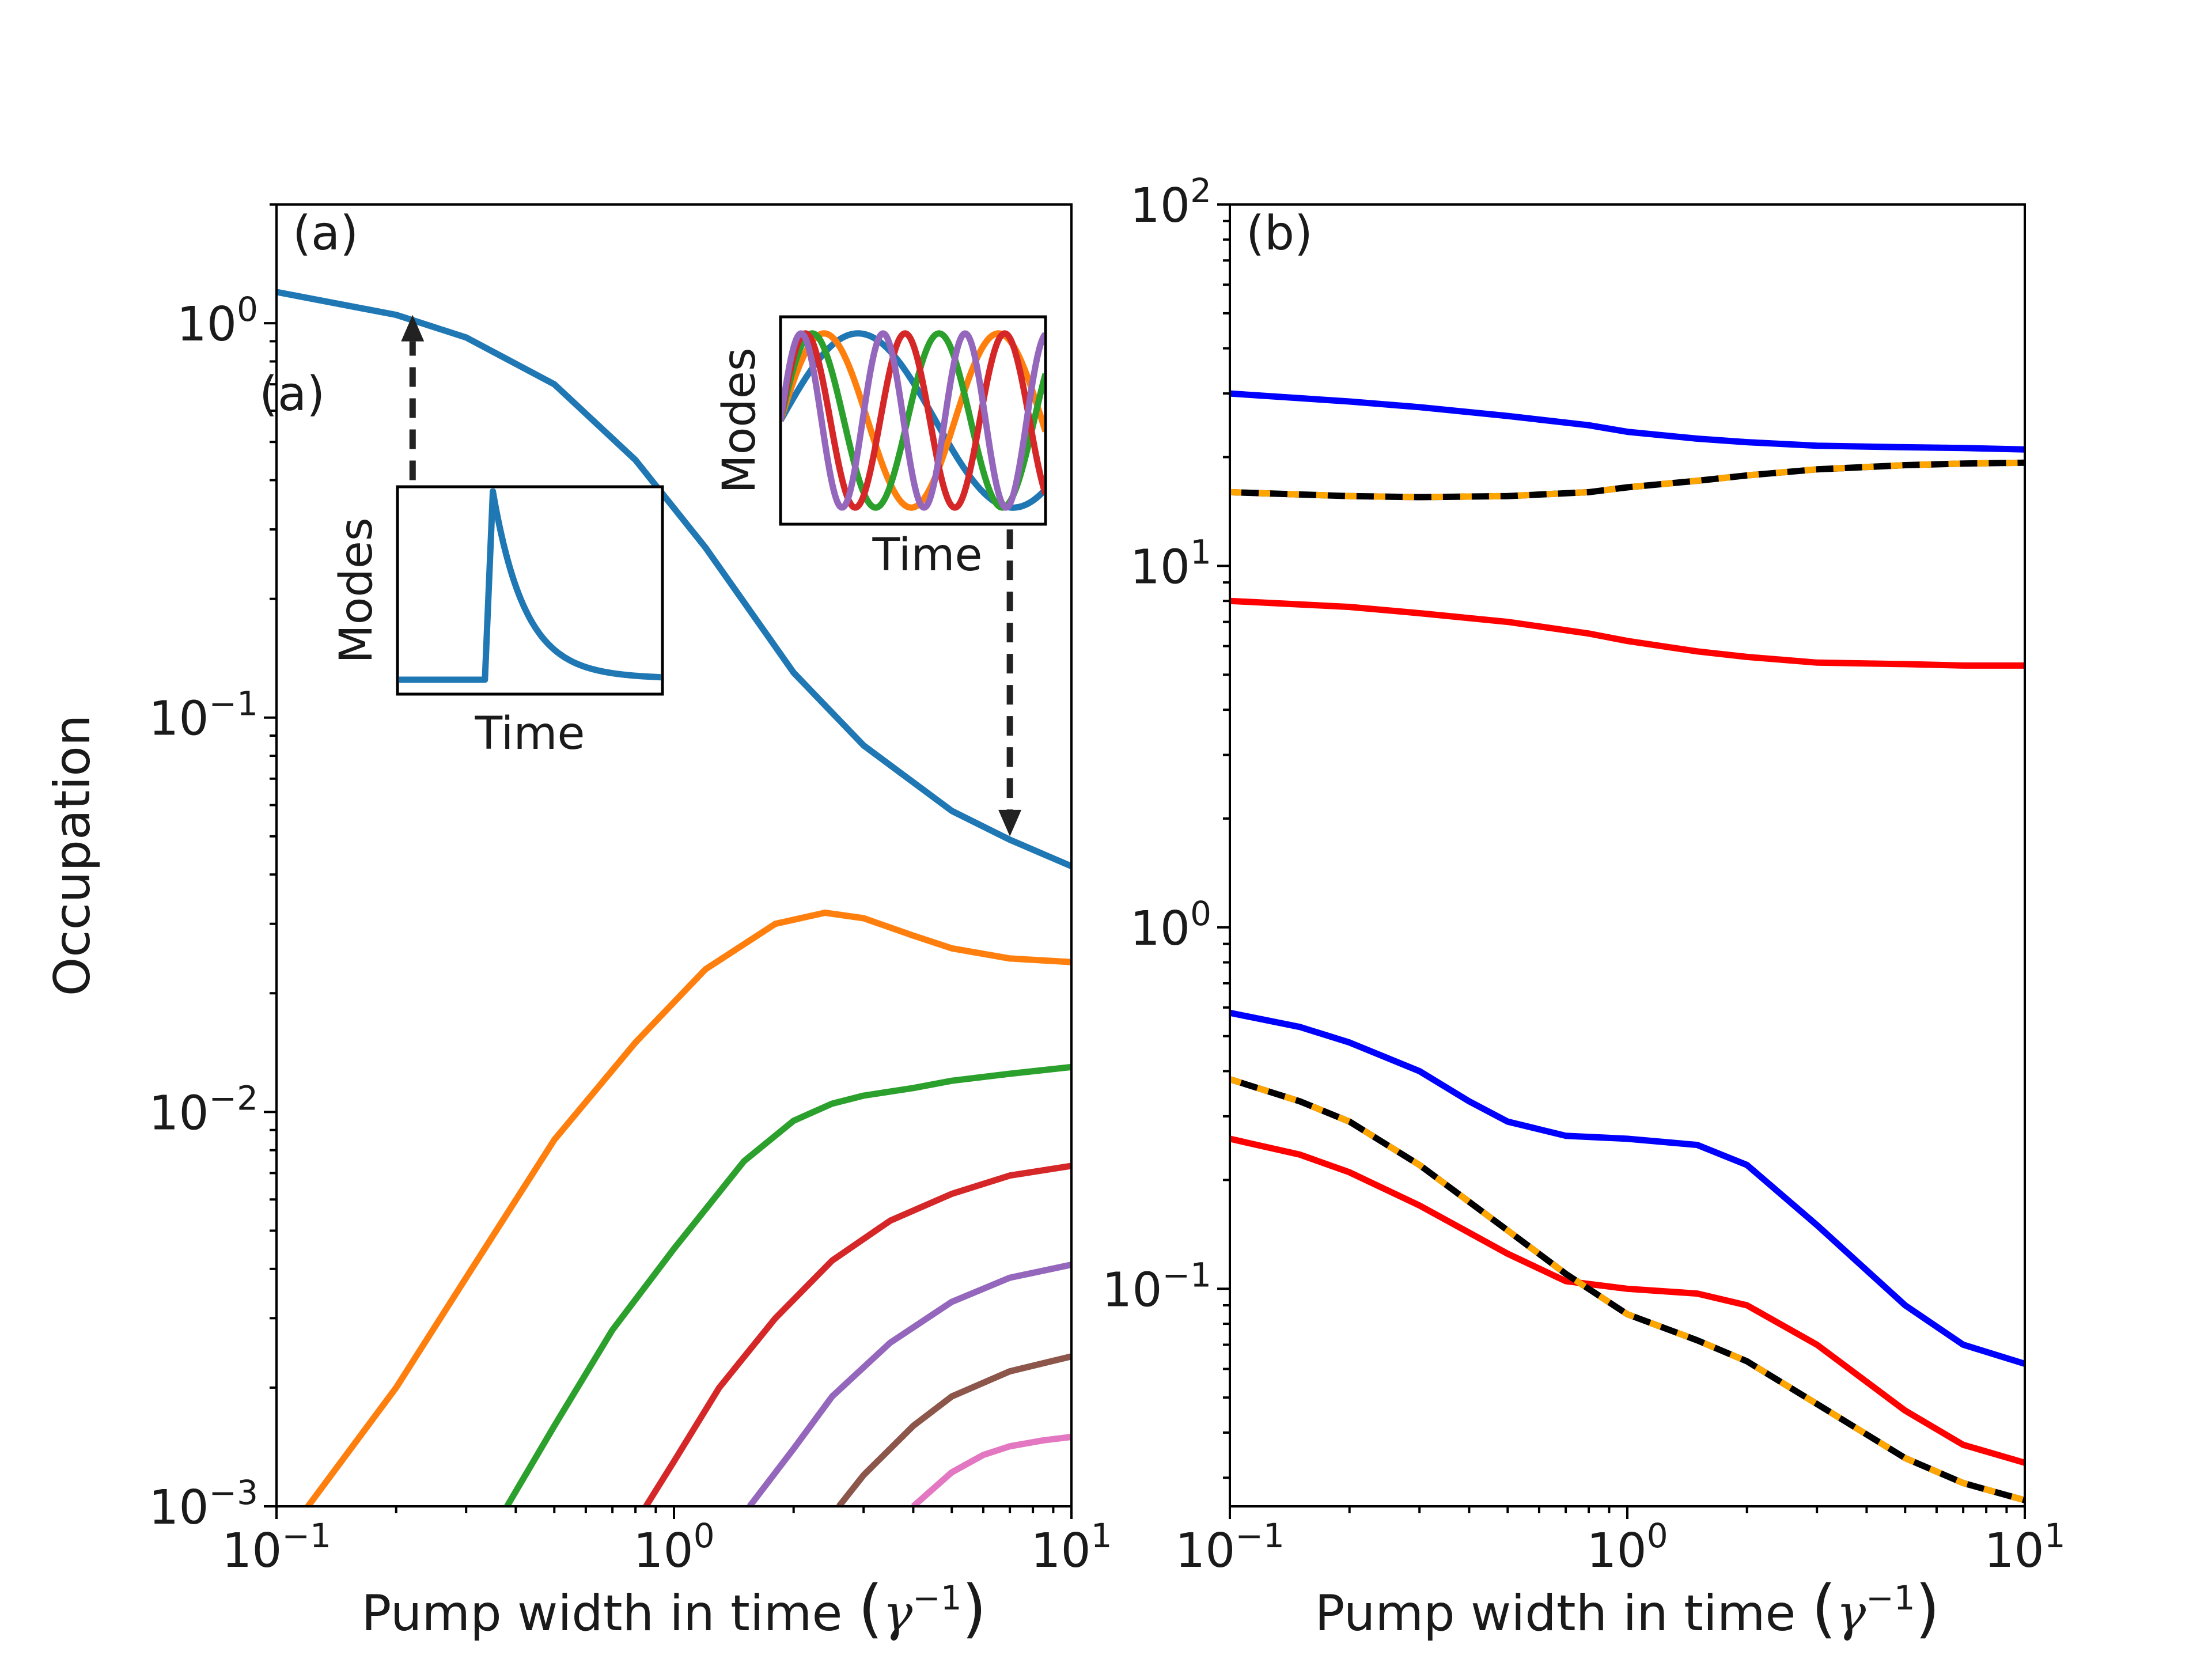  I want to click on y-tick-label: 10², so click(1170, 202).